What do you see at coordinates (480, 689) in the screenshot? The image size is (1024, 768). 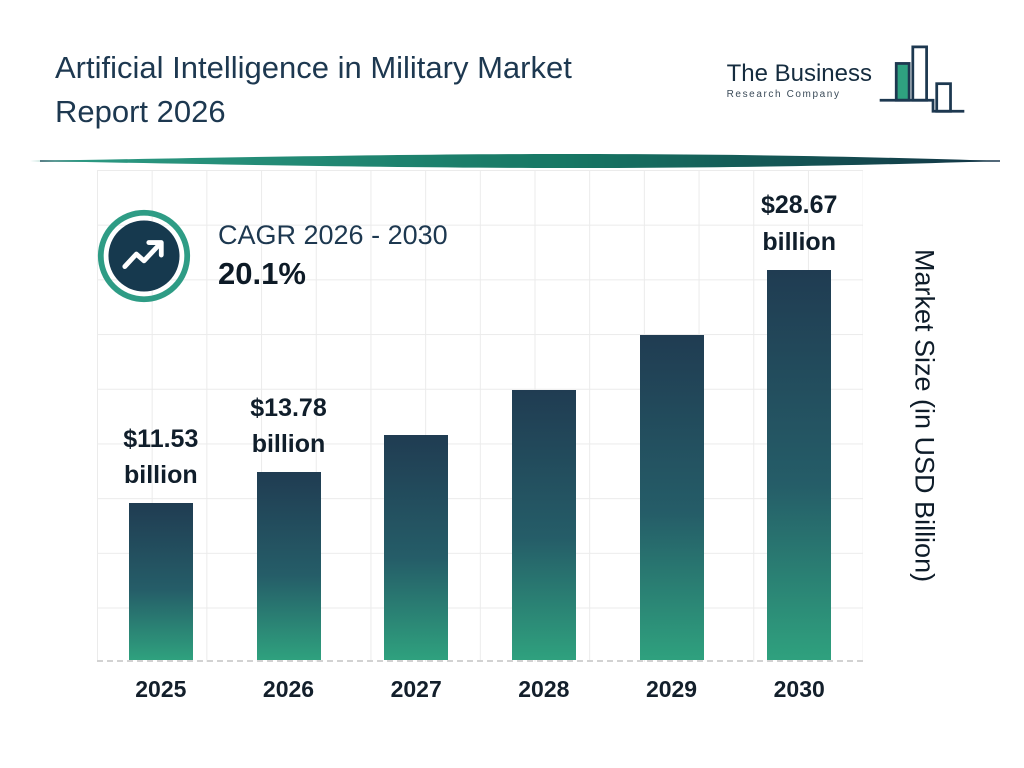 I see `x-axis-labels: 2025 2026 2027 2028 2029 2030` at bounding box center [480, 689].